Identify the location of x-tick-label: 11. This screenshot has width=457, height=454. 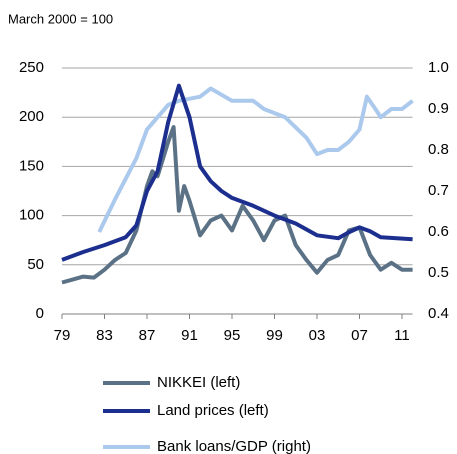
(402, 335).